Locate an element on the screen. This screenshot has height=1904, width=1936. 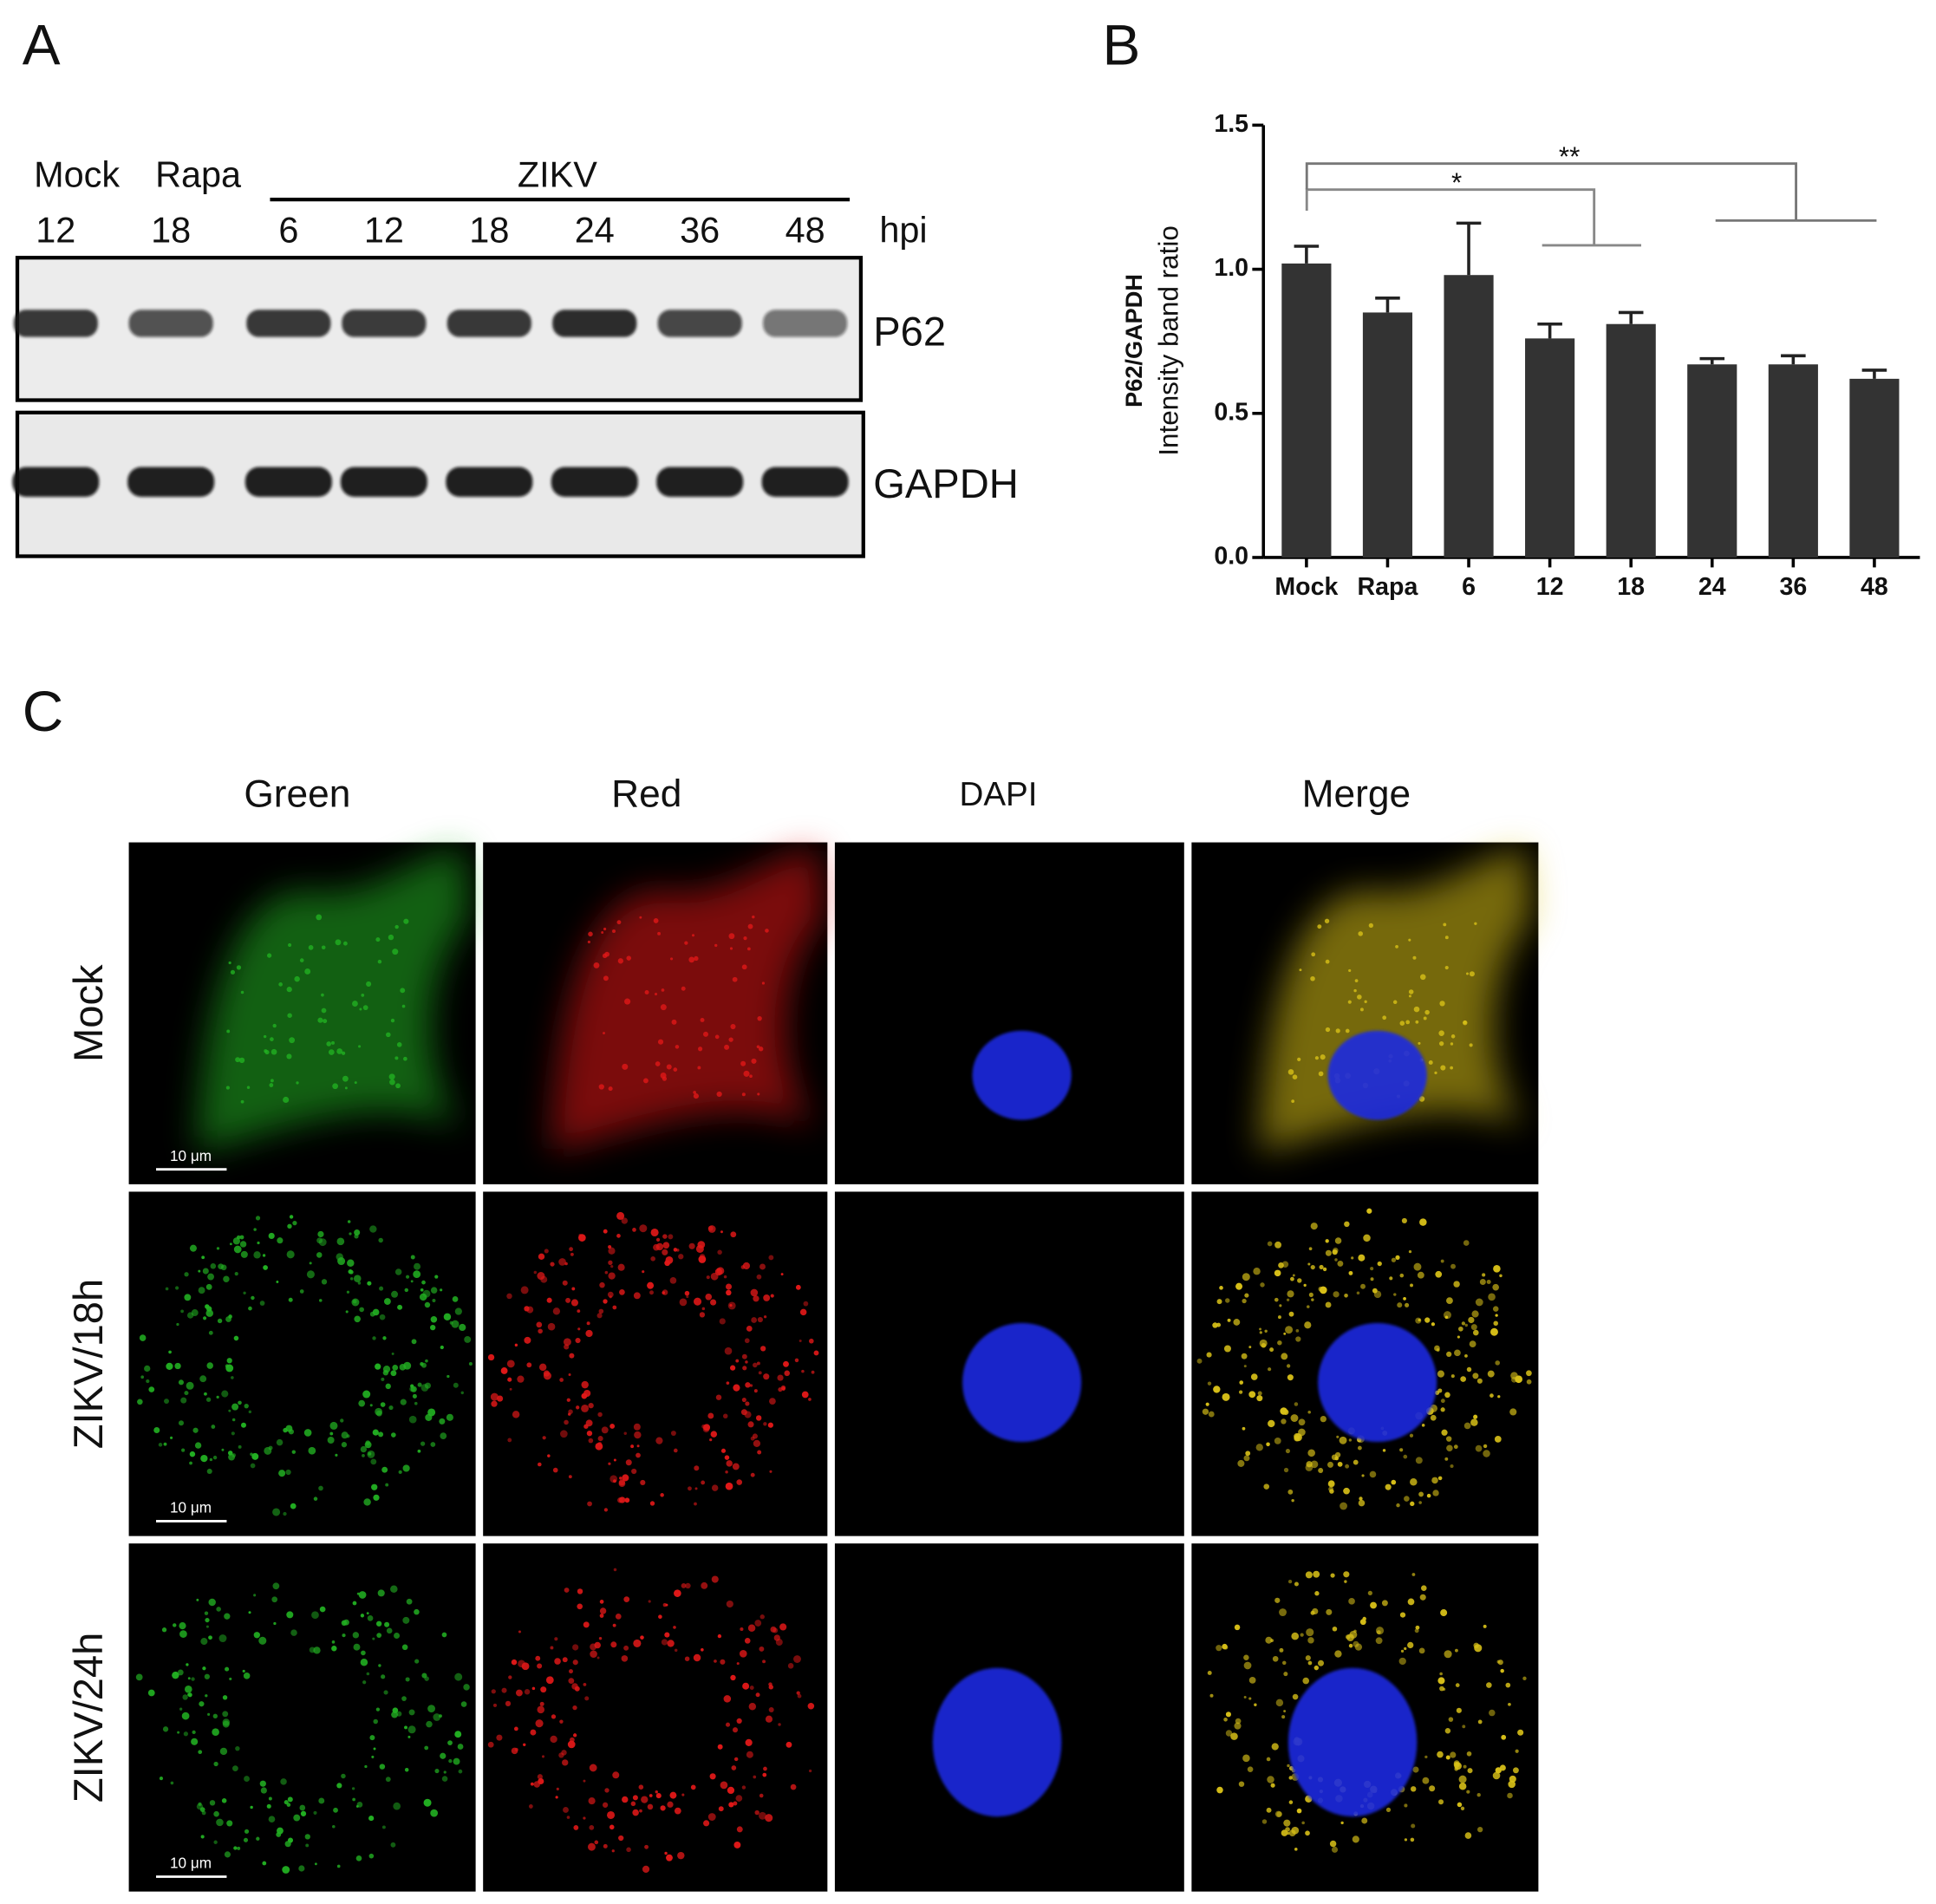
bar is located at coordinates (1550, 448).